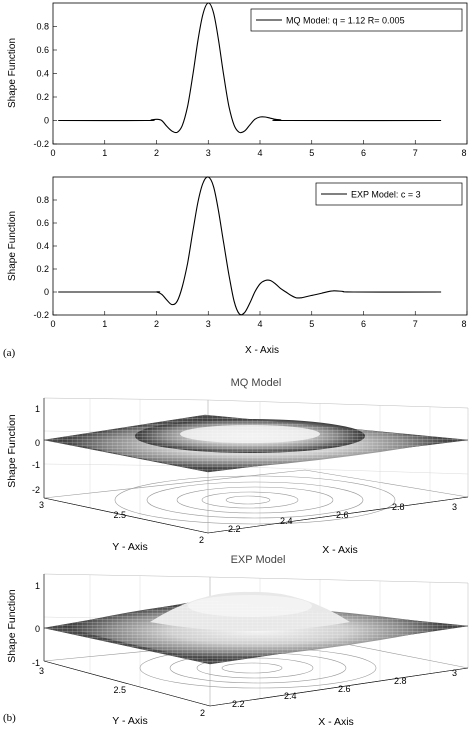  I want to click on panel-label-a: (a), so click(9, 353).